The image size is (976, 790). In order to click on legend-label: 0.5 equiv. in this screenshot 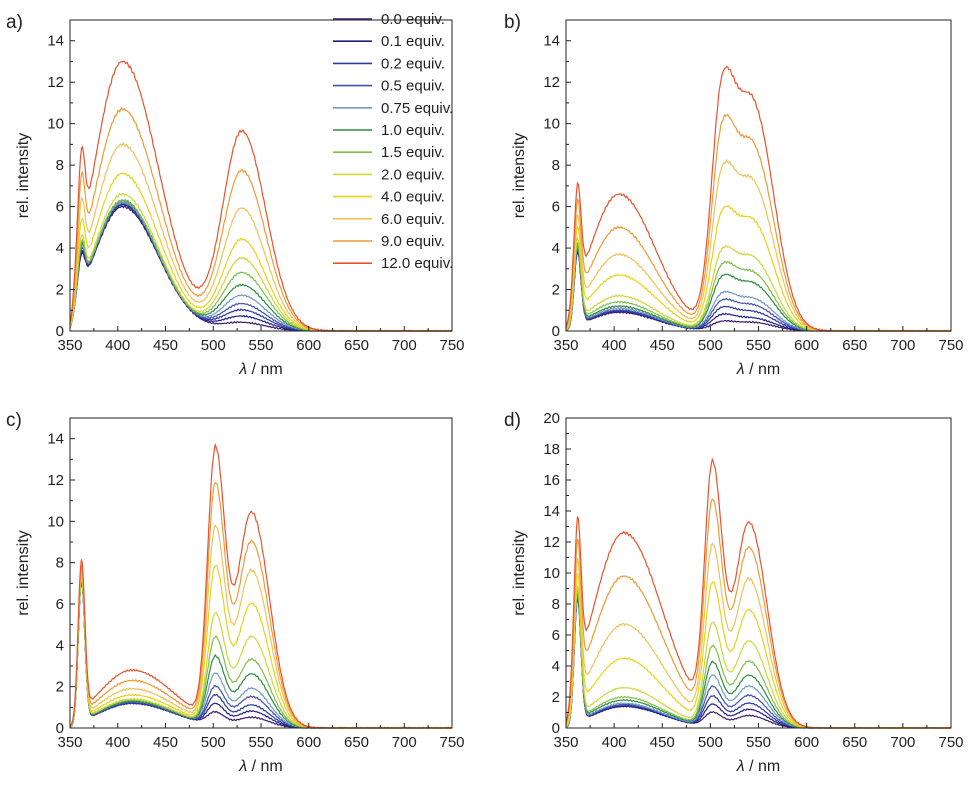, I will do `click(413, 86)`.